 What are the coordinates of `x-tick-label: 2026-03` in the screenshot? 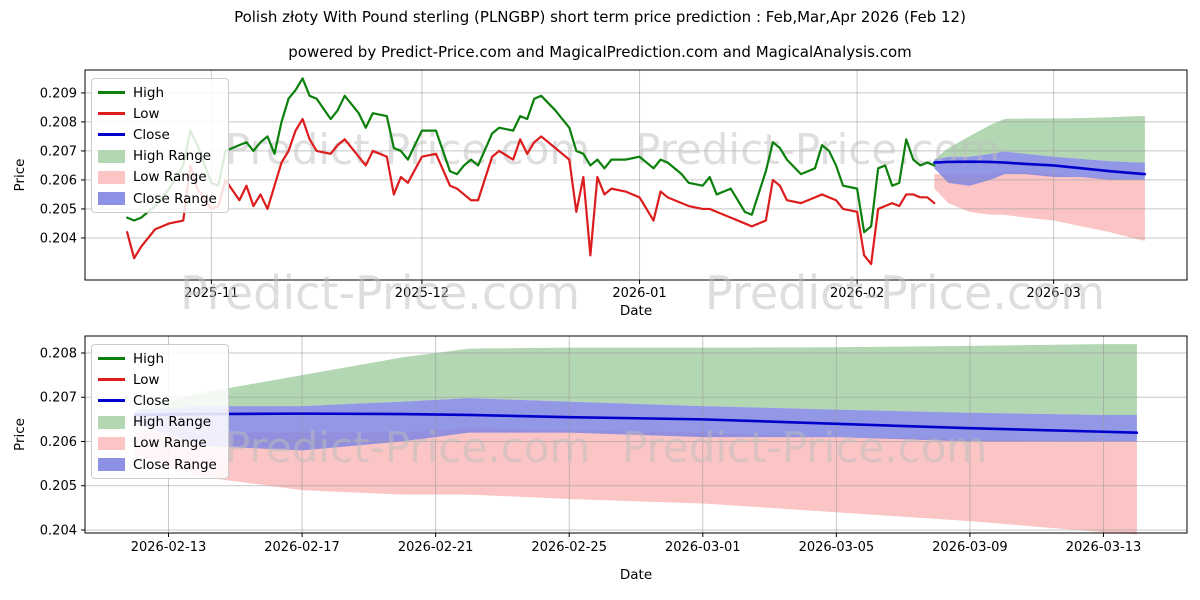 It's located at (1053, 293).